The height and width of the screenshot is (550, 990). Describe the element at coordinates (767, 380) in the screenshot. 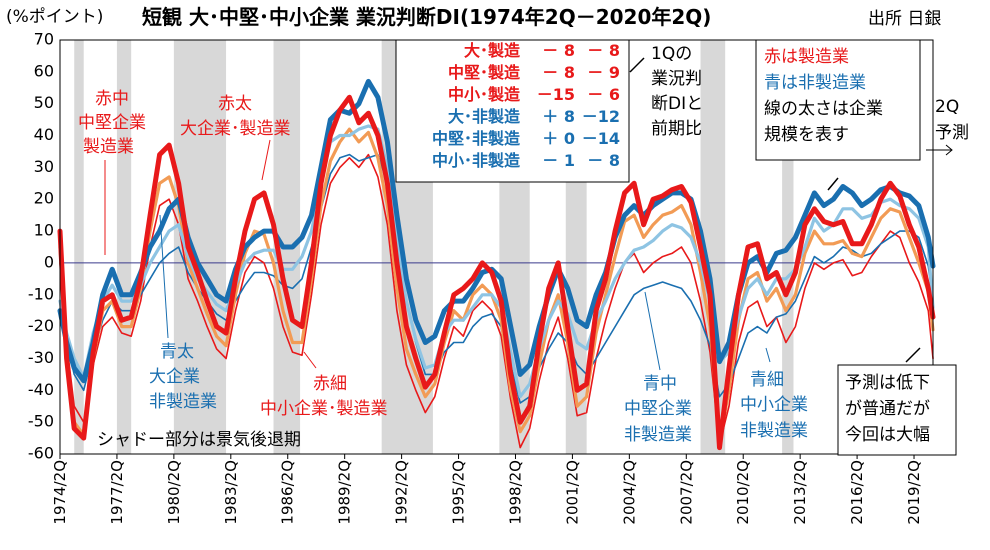

I see `annotation-blue-thin: 青細` at that location.